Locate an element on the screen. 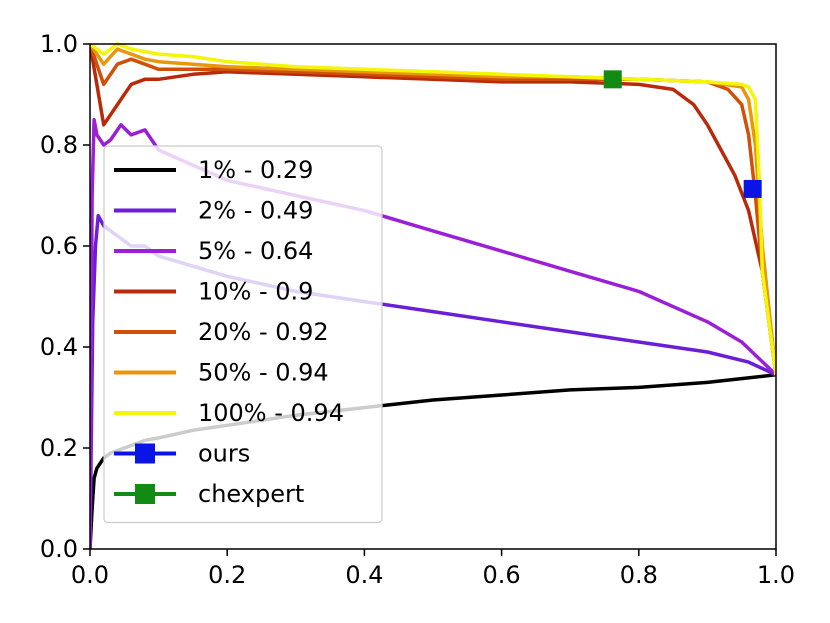  y-tick-label-5: 1.0 is located at coordinates (59, 44).